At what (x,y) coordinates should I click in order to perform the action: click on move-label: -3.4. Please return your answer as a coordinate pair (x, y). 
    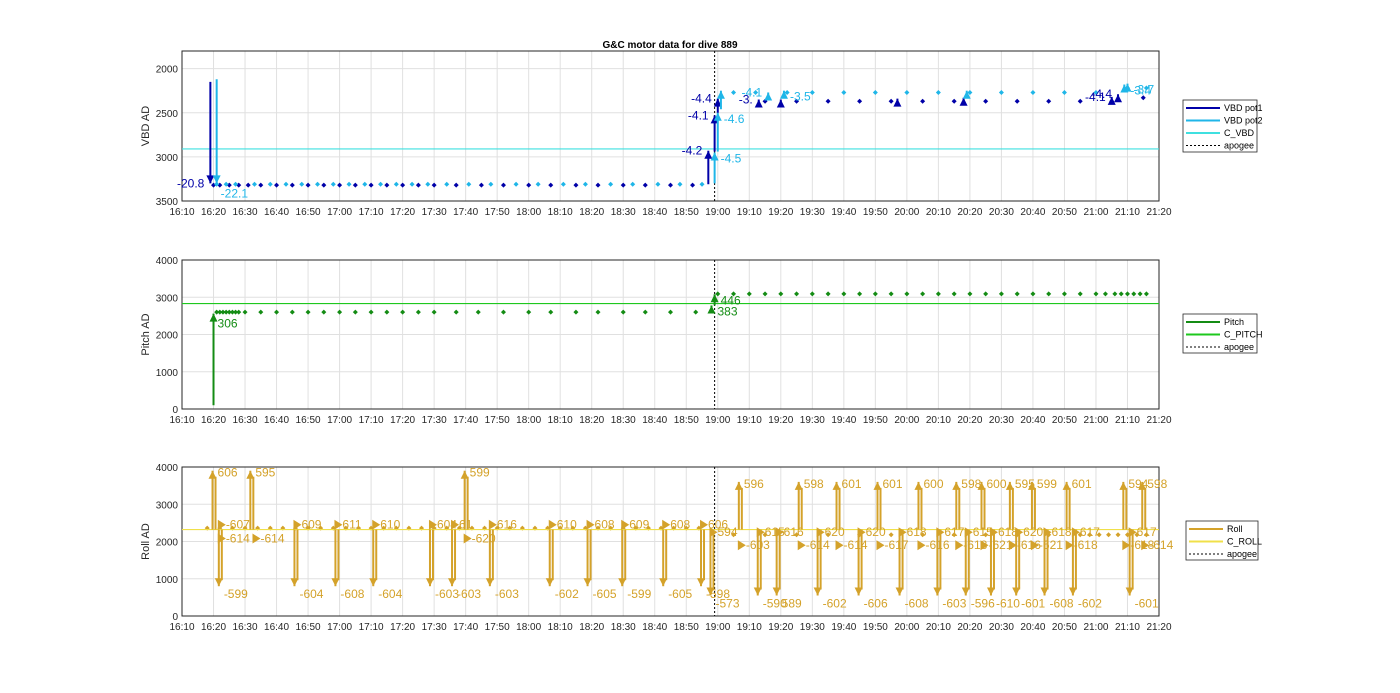
    Looking at the image, I should click on (1140, 91).